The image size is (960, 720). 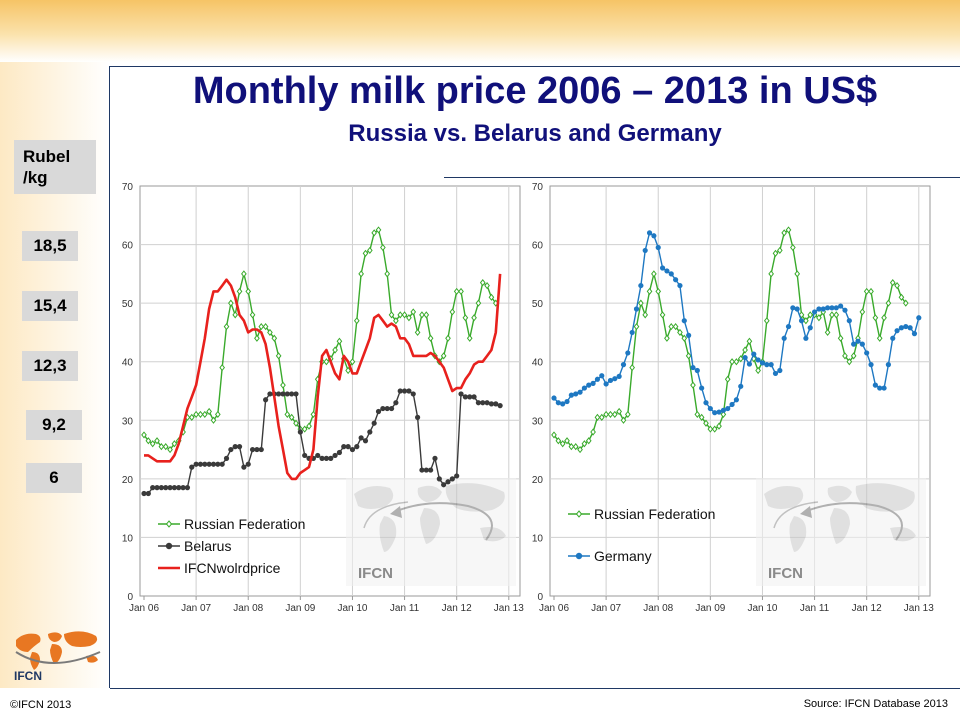 What do you see at coordinates (57, 650) in the screenshot?
I see `logo-world-map-icon` at bounding box center [57, 650].